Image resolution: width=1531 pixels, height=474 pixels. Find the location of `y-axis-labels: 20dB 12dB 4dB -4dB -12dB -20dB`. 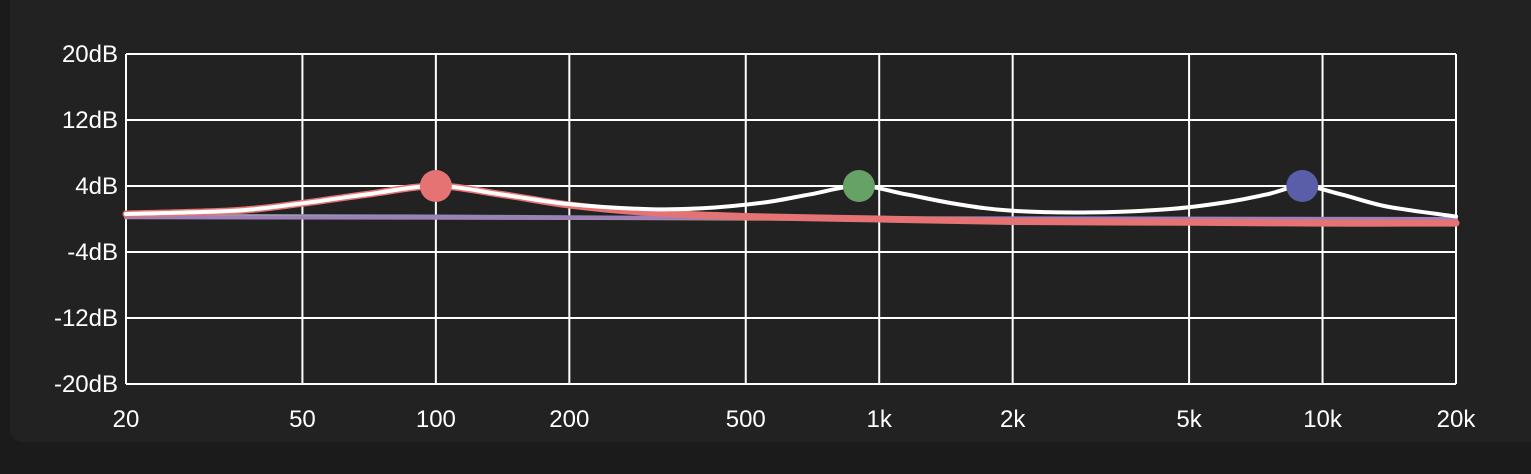

y-axis-labels: 20dB 12dB 4dB -4dB -12dB -20dB is located at coordinates (86, 219).